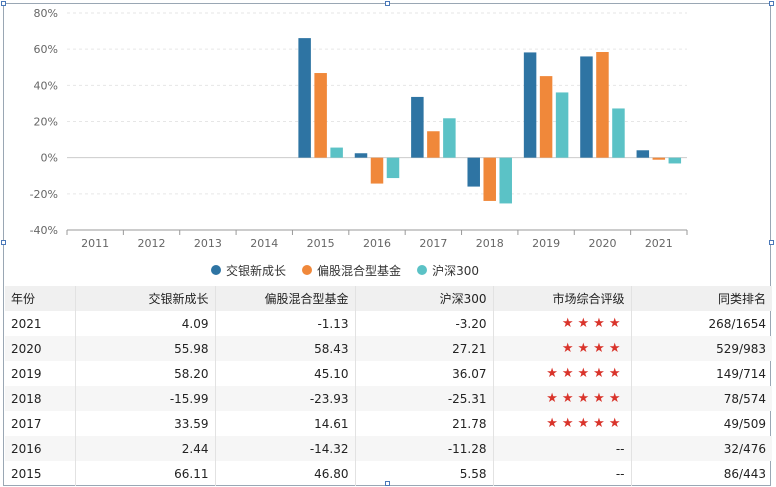 Image resolution: width=776 pixels, height=487 pixels. Describe the element at coordinates (145, 298) in the screenshot. I see `header-fund: 交银新成长` at that location.